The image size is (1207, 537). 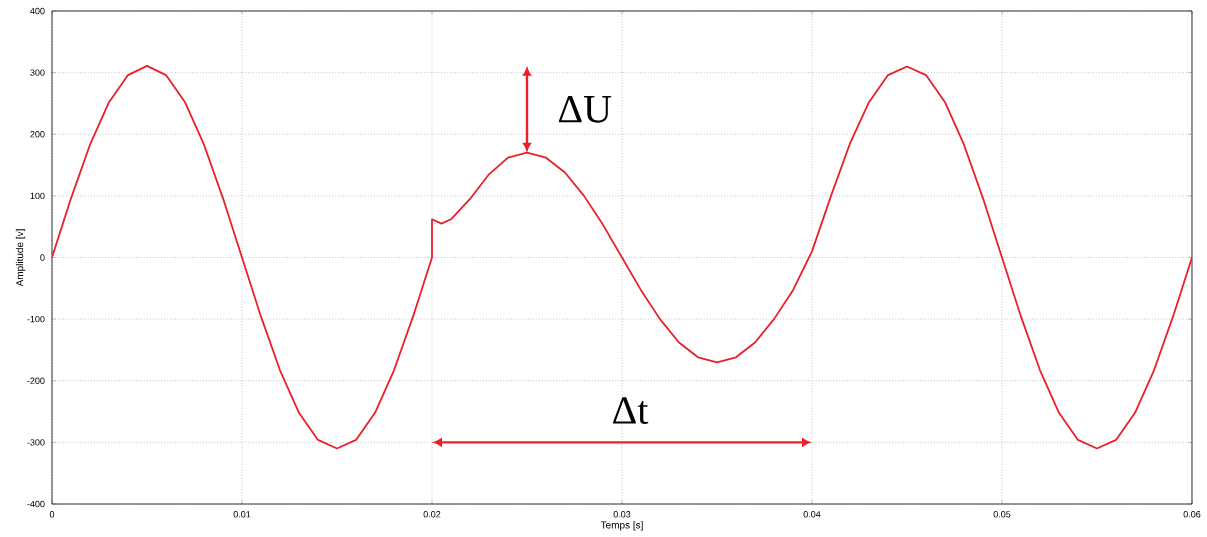 I want to click on y-tick-label: 300, so click(x=37, y=72).